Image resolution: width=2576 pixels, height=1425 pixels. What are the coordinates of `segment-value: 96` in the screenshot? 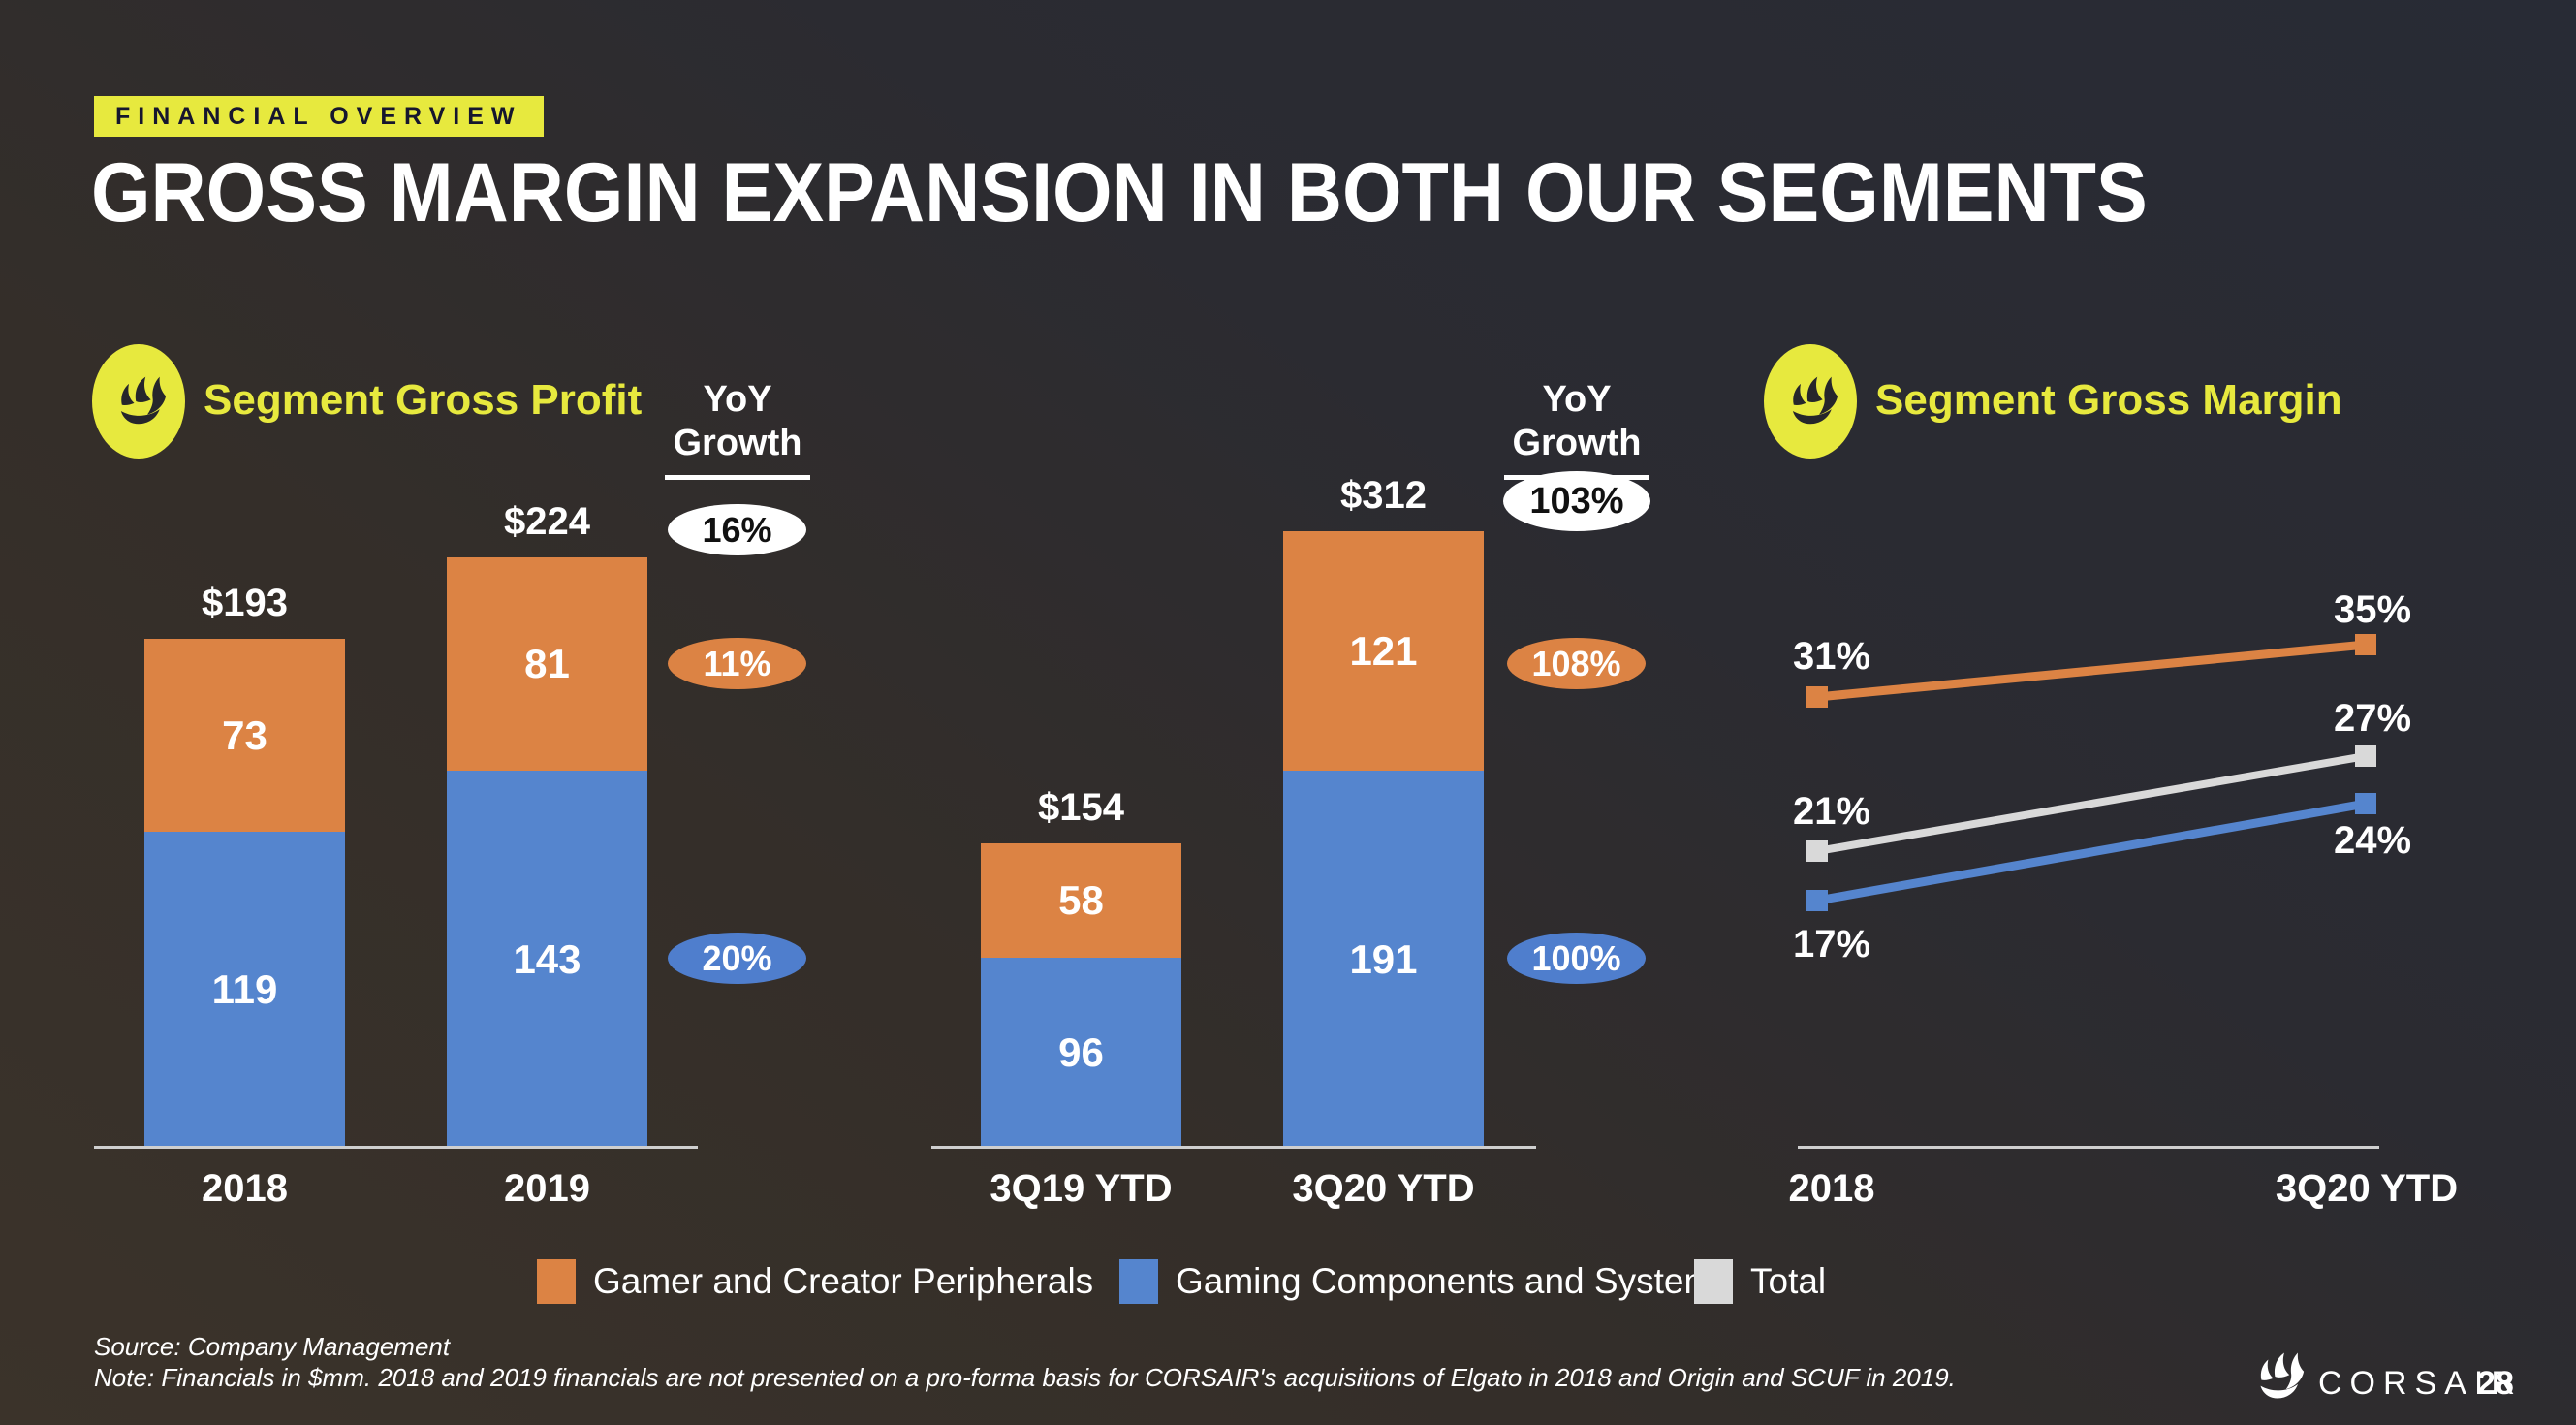 It's located at (1081, 1052).